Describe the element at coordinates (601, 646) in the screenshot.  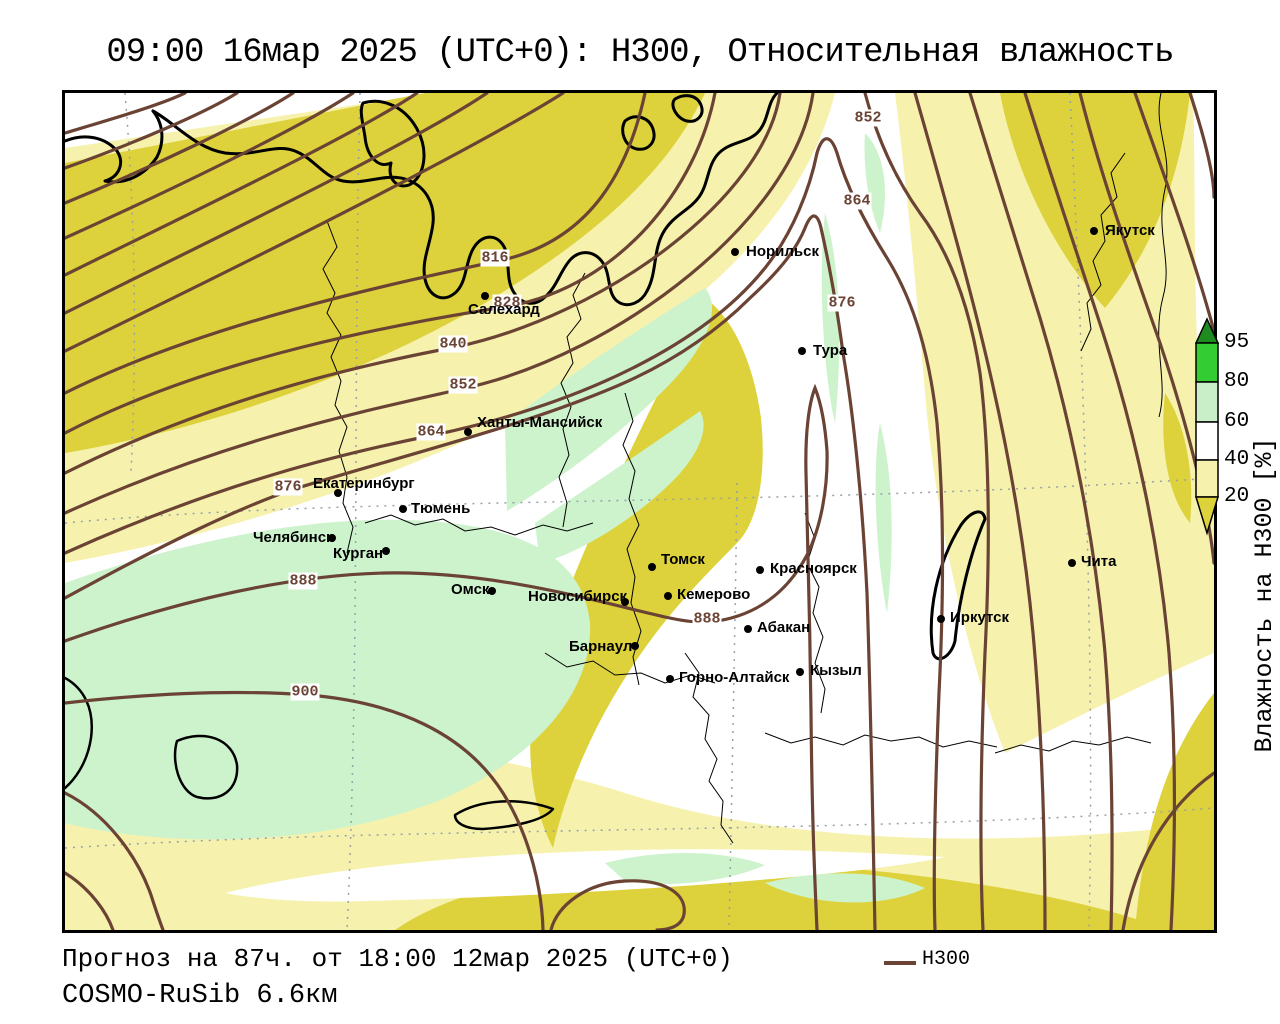
I see `city-label: Барнаул` at that location.